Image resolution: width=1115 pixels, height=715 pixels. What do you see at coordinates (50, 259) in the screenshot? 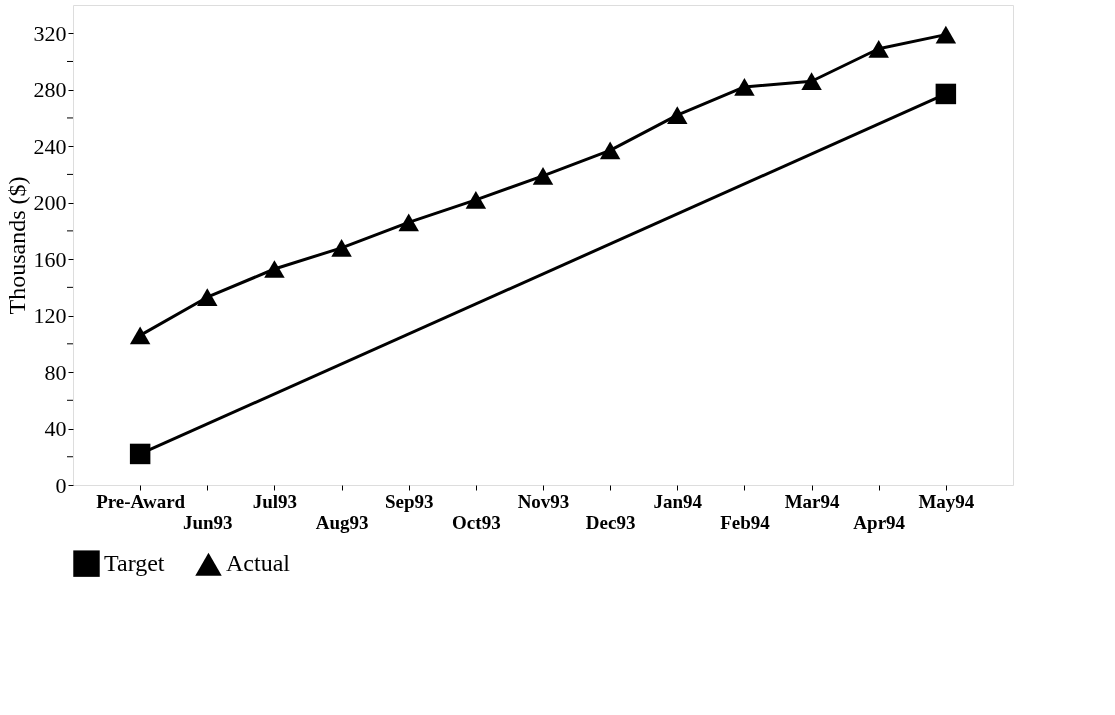
I see `y-tick-label: 160` at bounding box center [50, 259].